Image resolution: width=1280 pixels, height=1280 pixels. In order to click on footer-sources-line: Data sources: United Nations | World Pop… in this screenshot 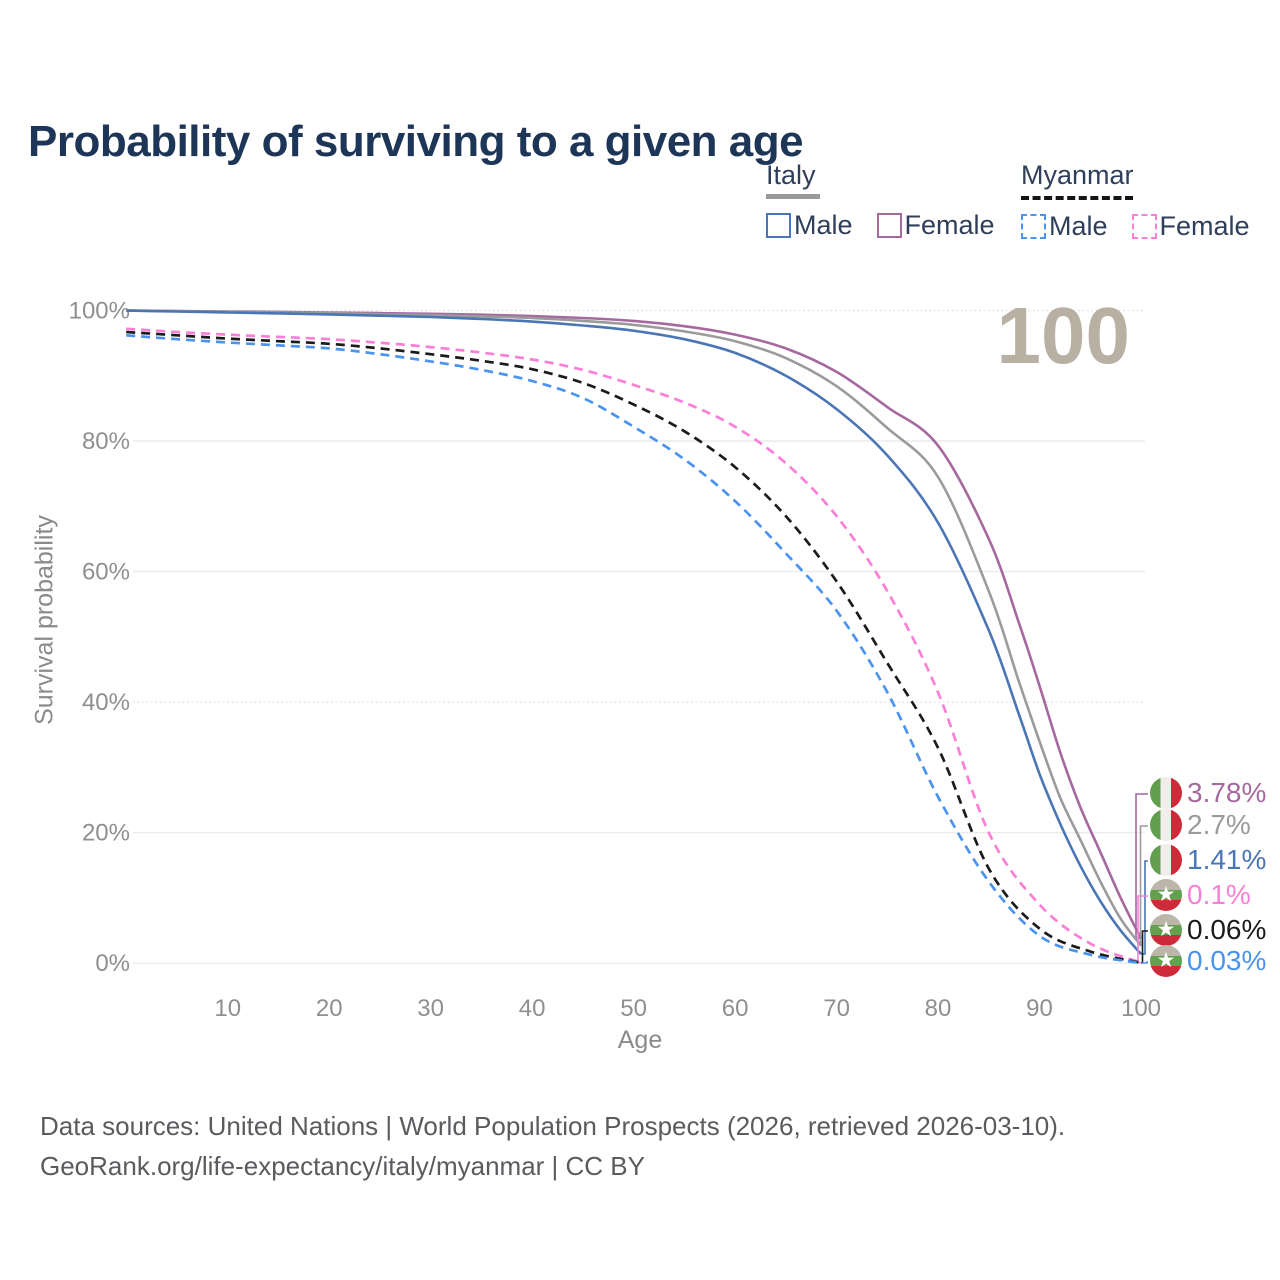, I will do `click(553, 1126)`.